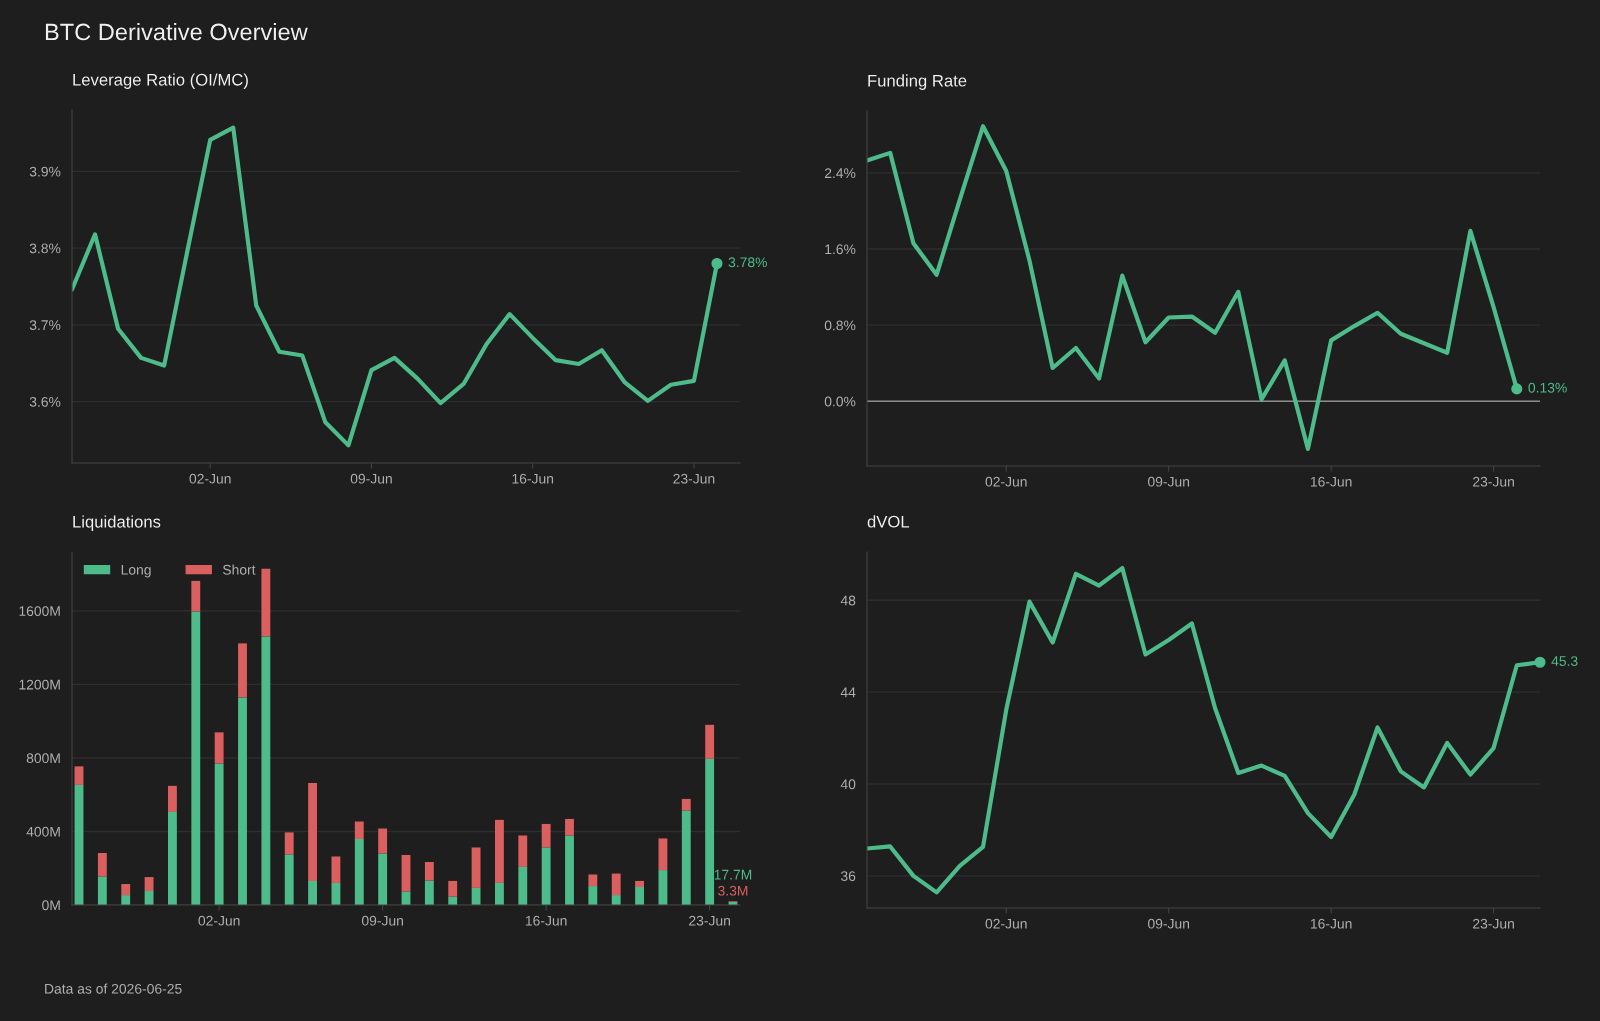 The image size is (1600, 1021). I want to click on y-tick-label: 3.7%, so click(45, 325).